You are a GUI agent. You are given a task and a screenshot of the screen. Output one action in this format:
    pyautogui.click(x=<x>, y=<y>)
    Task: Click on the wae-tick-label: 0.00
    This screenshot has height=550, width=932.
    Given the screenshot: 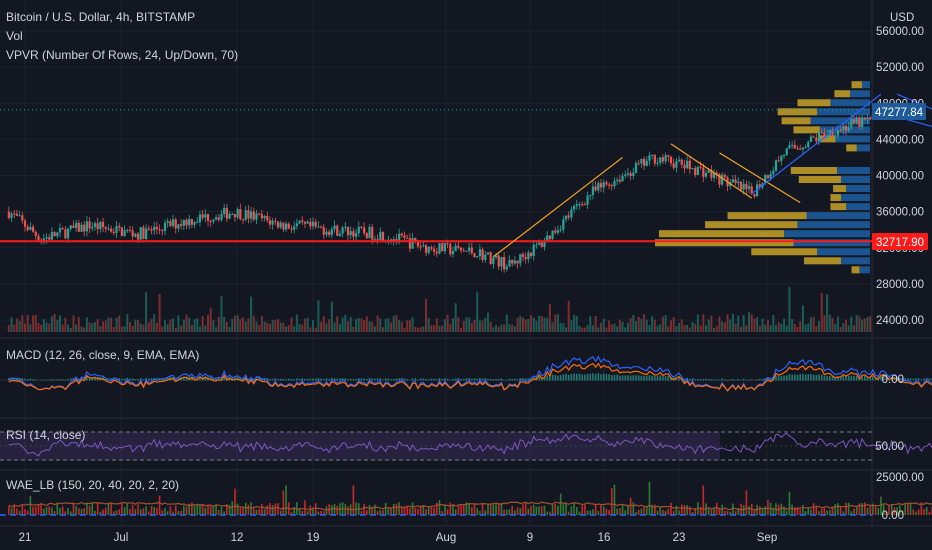 What is the action you would take?
    pyautogui.click(x=893, y=516)
    